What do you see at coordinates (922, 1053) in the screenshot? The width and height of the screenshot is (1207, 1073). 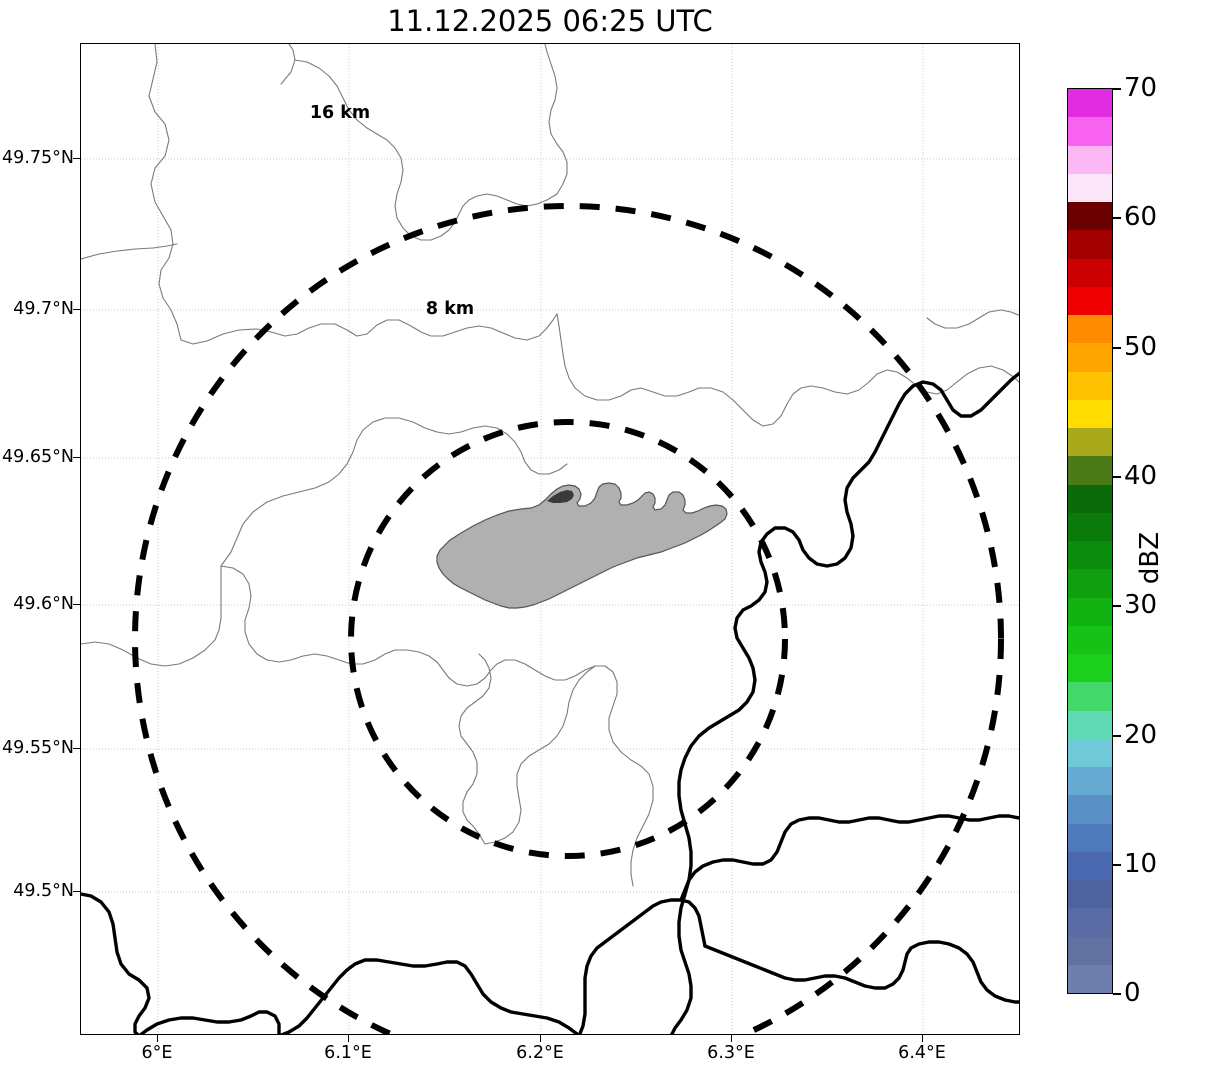 I see `xtick-label-4: 6.4°E` at bounding box center [922, 1053].